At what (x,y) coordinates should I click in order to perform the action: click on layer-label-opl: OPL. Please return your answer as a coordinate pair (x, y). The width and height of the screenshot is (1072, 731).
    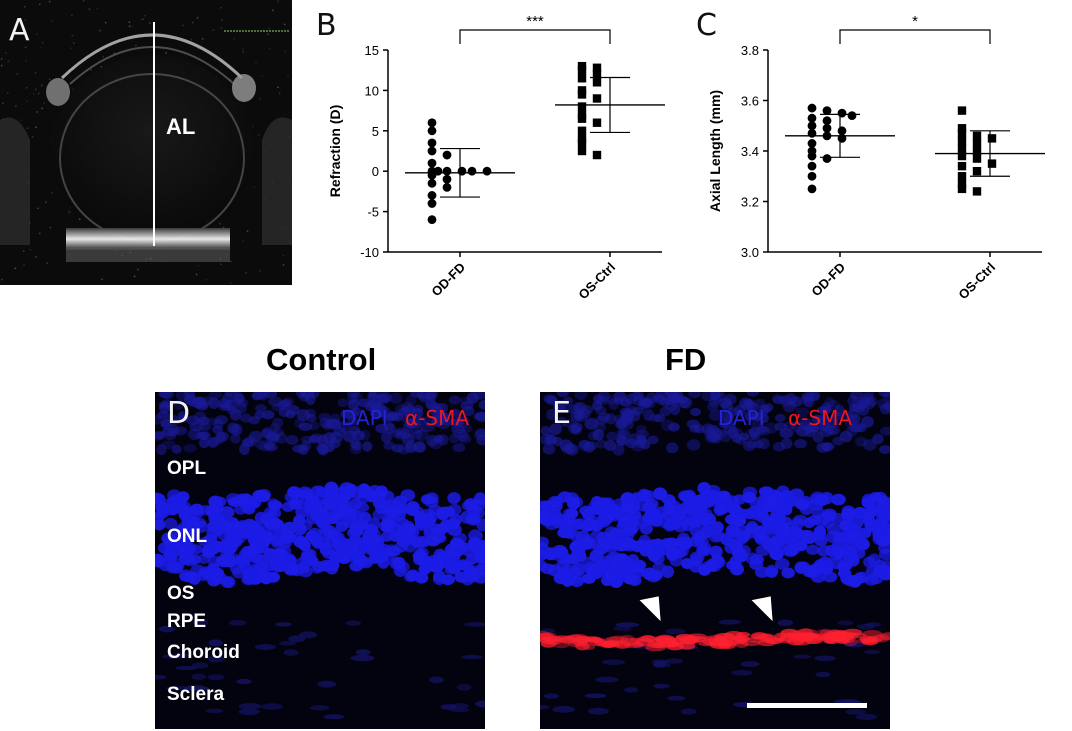
    Looking at the image, I should click on (187, 468).